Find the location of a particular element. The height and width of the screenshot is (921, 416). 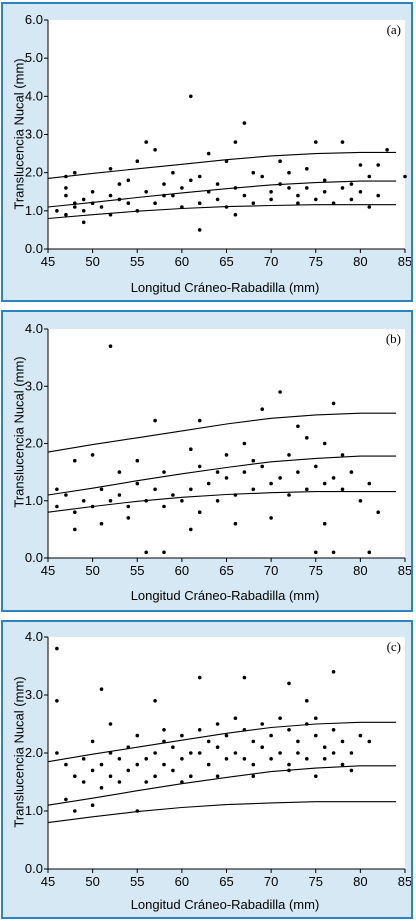

x-tick-label: 60 is located at coordinates (182, 881).